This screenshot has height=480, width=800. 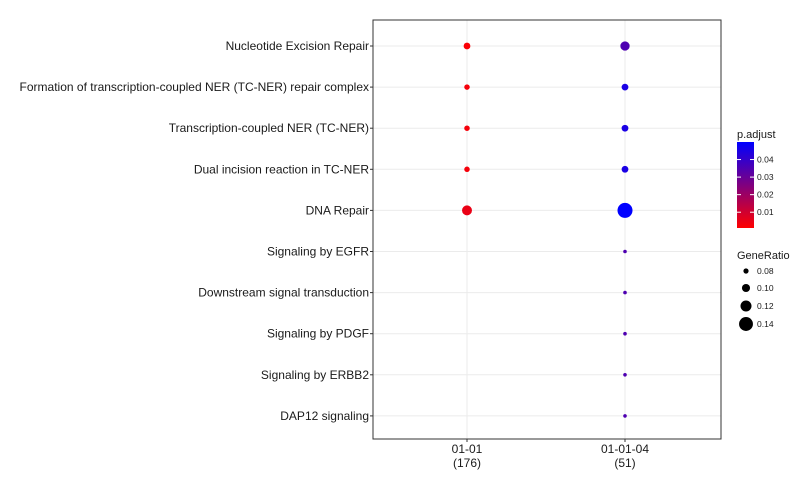 I want to click on size-legend-label: 0.14, so click(x=765, y=324).